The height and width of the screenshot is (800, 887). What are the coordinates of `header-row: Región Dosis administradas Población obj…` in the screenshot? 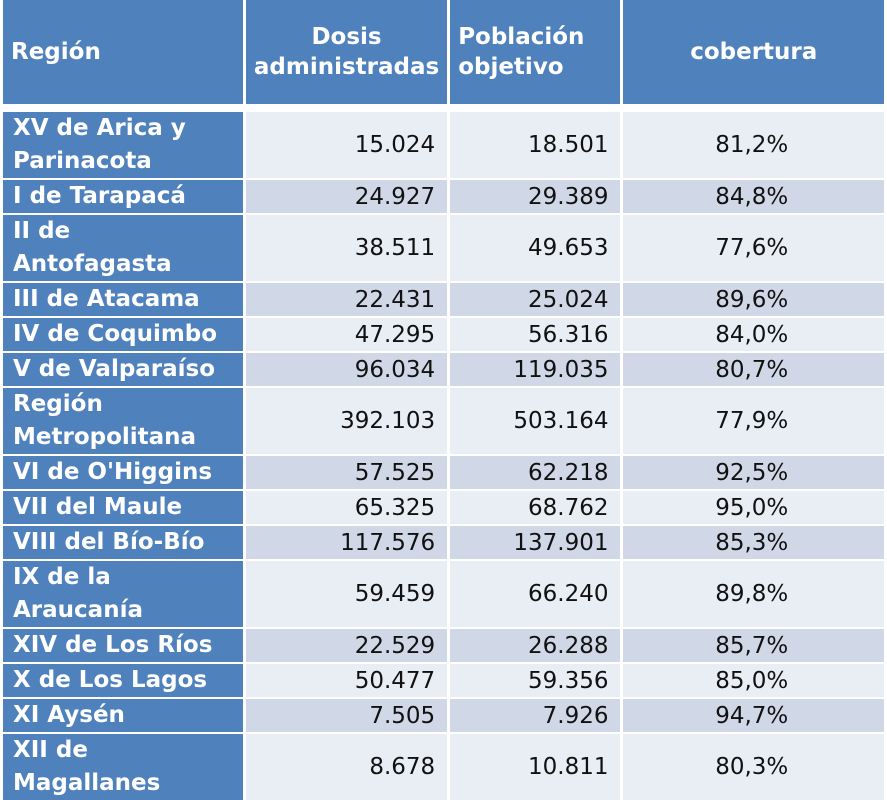 It's located at (443, 52).